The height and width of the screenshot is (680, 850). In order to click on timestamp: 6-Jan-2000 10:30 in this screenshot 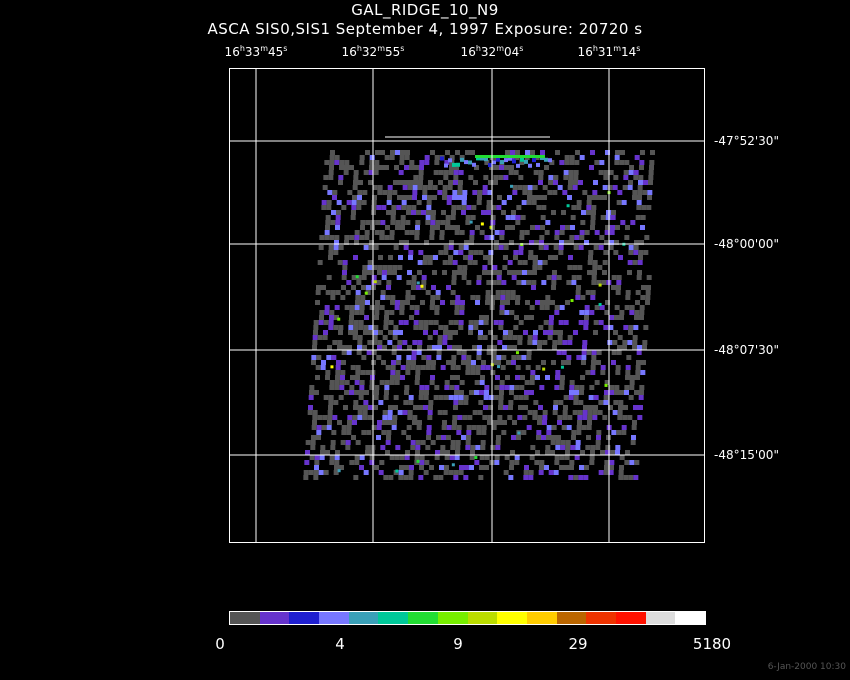, I will do `click(806, 667)`.